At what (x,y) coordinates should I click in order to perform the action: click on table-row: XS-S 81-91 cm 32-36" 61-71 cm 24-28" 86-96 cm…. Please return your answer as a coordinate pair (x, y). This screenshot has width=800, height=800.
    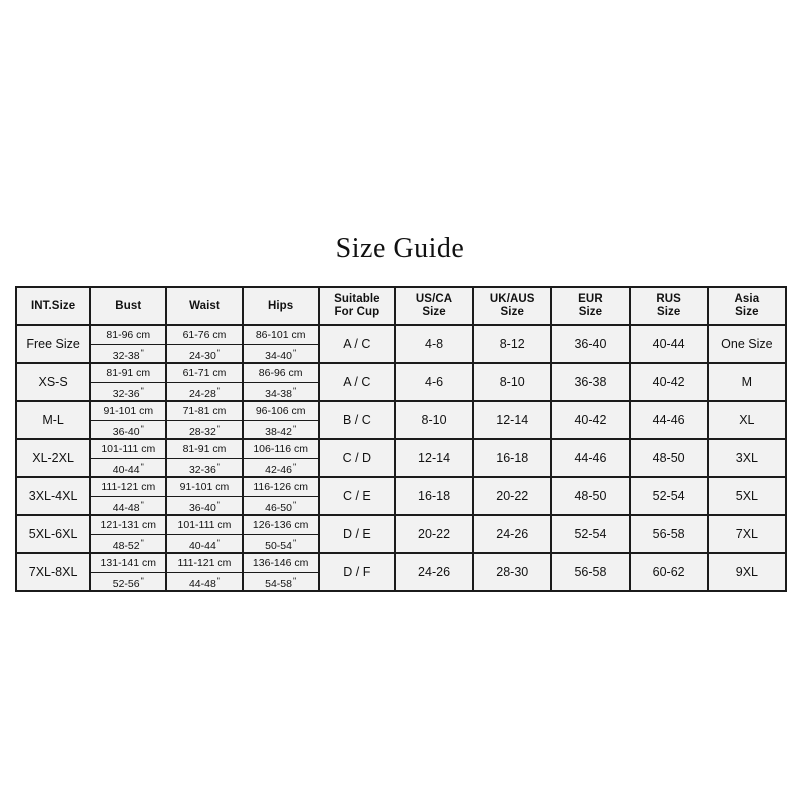
    Looking at the image, I should click on (401, 382).